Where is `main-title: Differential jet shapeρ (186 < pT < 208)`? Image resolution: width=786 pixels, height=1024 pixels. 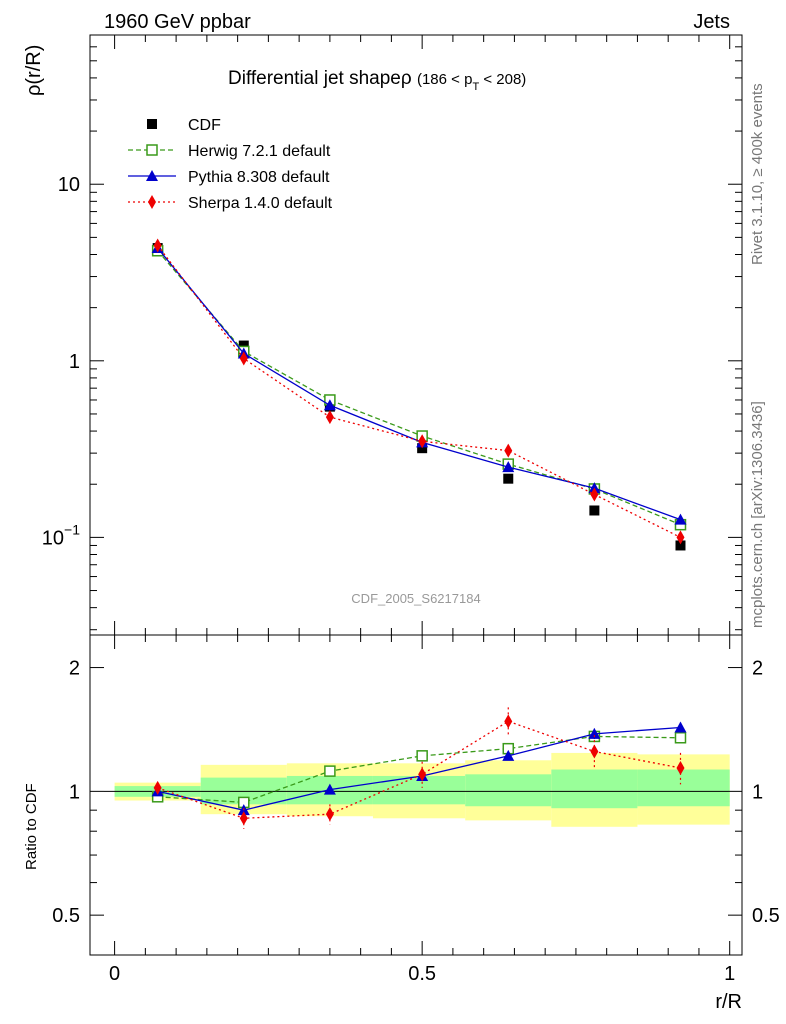
main-title: Differential jet shapeρ (186 < pT < 208) is located at coordinates (377, 80).